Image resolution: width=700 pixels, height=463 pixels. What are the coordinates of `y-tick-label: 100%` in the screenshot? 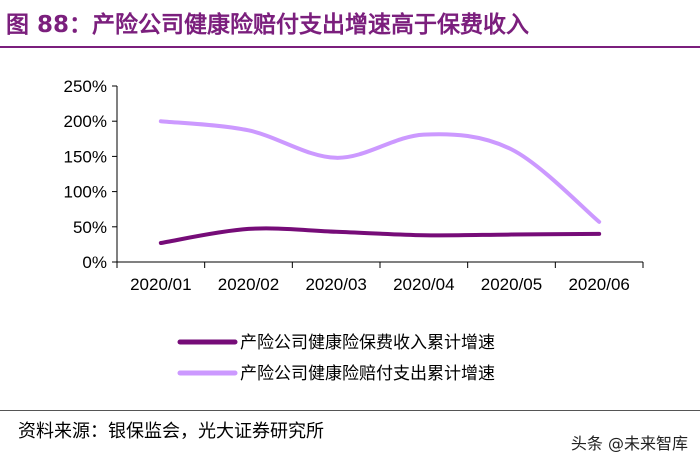 It's located at (85, 192).